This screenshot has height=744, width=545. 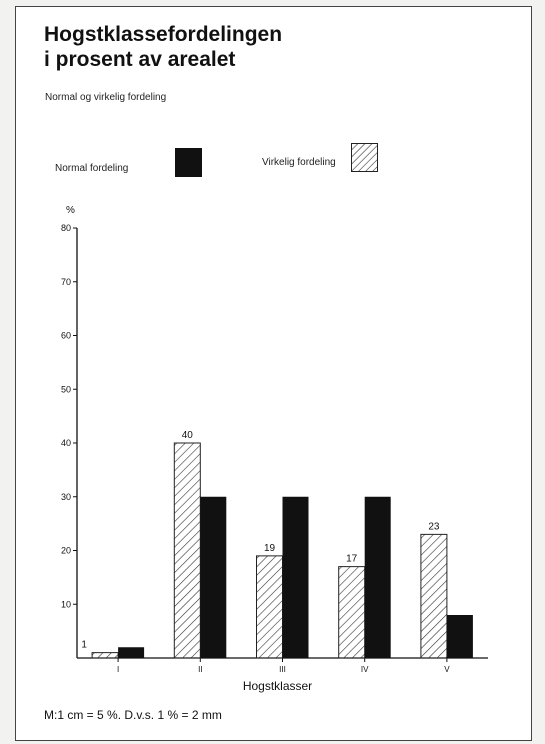 What do you see at coordinates (270, 548) in the screenshot?
I see `data-label: 19` at bounding box center [270, 548].